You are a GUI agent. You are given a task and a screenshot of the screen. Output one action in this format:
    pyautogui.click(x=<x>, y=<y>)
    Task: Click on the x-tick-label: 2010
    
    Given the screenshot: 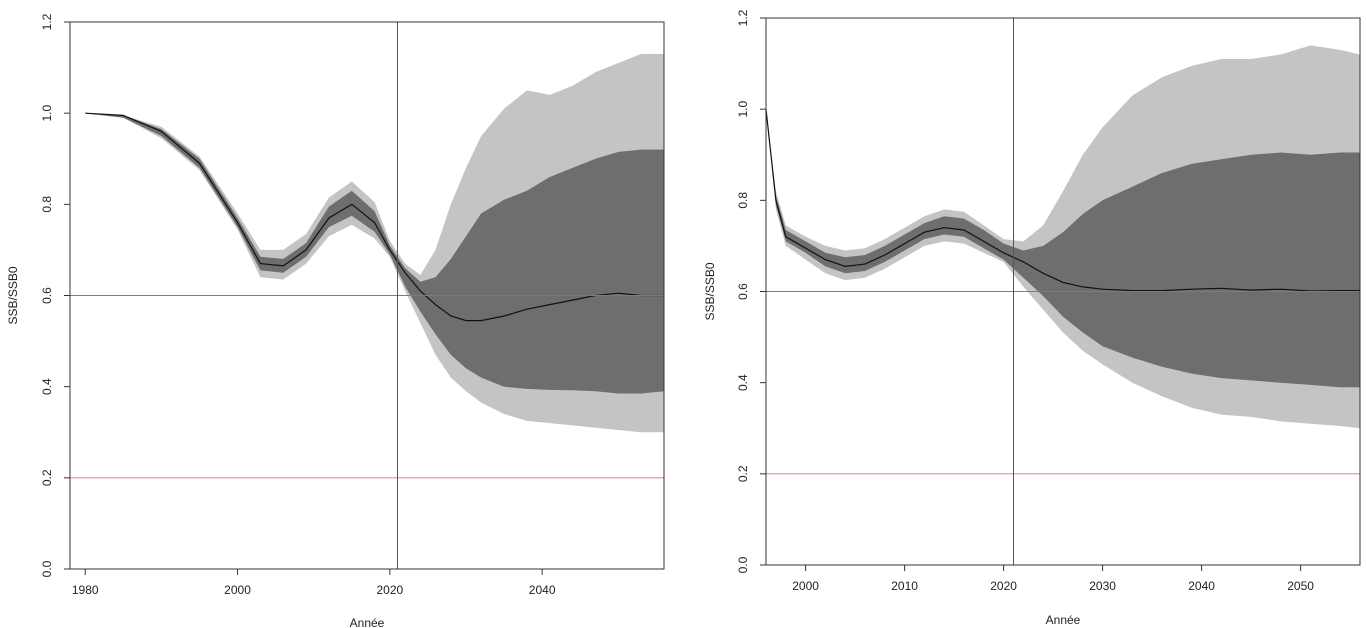 What is the action you would take?
    pyautogui.click(x=904, y=586)
    